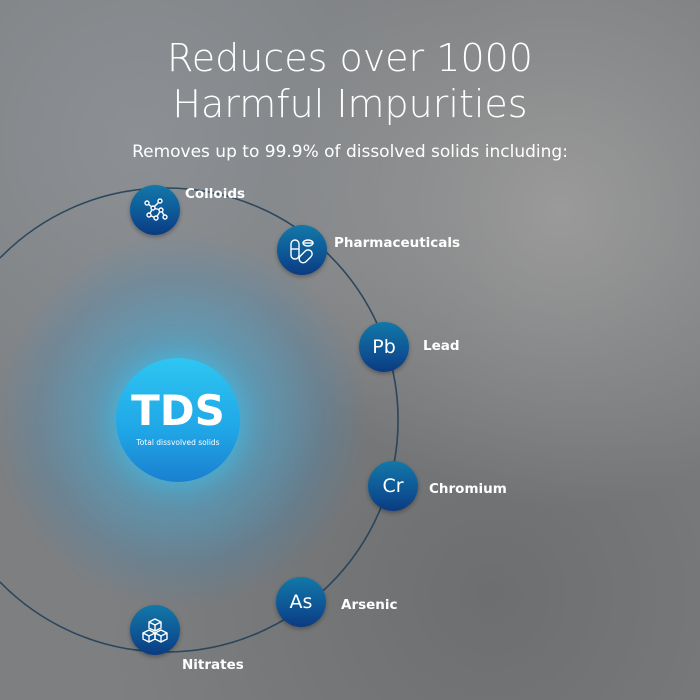  Describe the element at coordinates (155, 210) in the screenshot. I see `molecule-icon` at that location.